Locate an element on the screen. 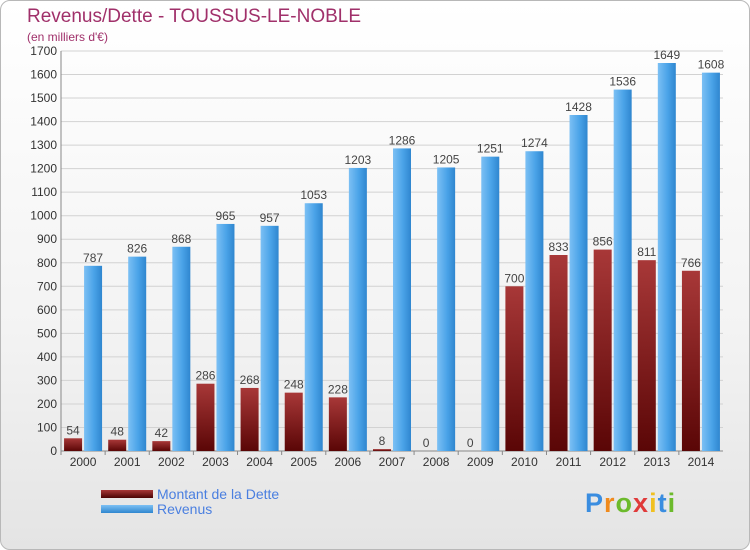 This screenshot has width=750, height=550. y-tick-label: 1100 is located at coordinates (44, 192).